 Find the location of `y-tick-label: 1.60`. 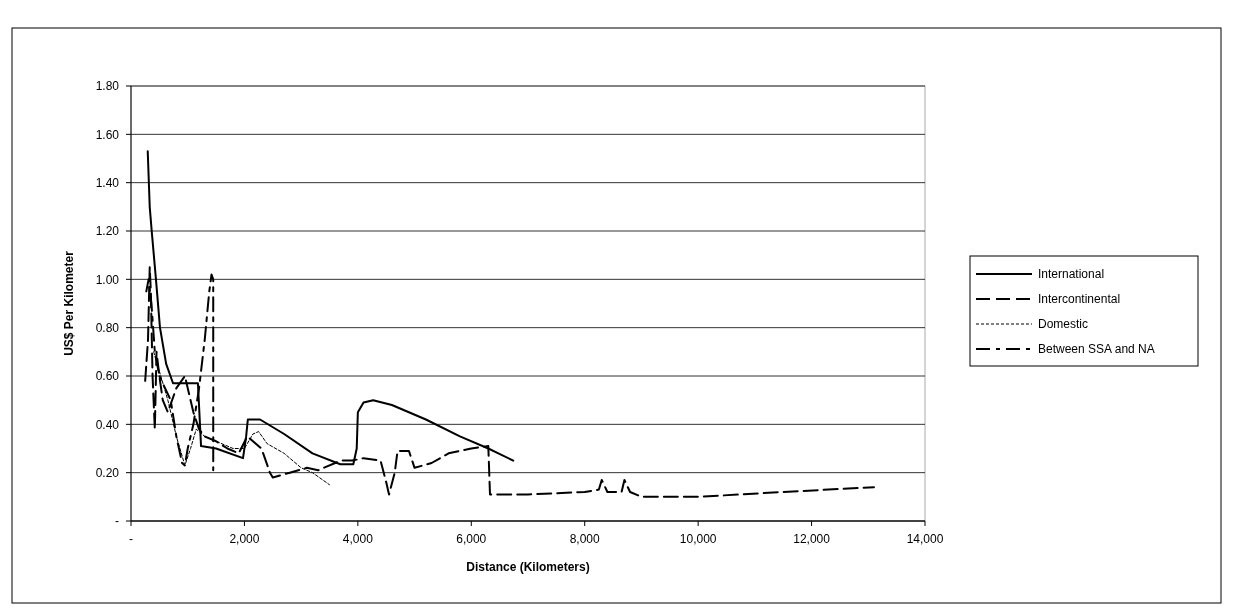

y-tick-label: 1.60 is located at coordinates (107, 134).